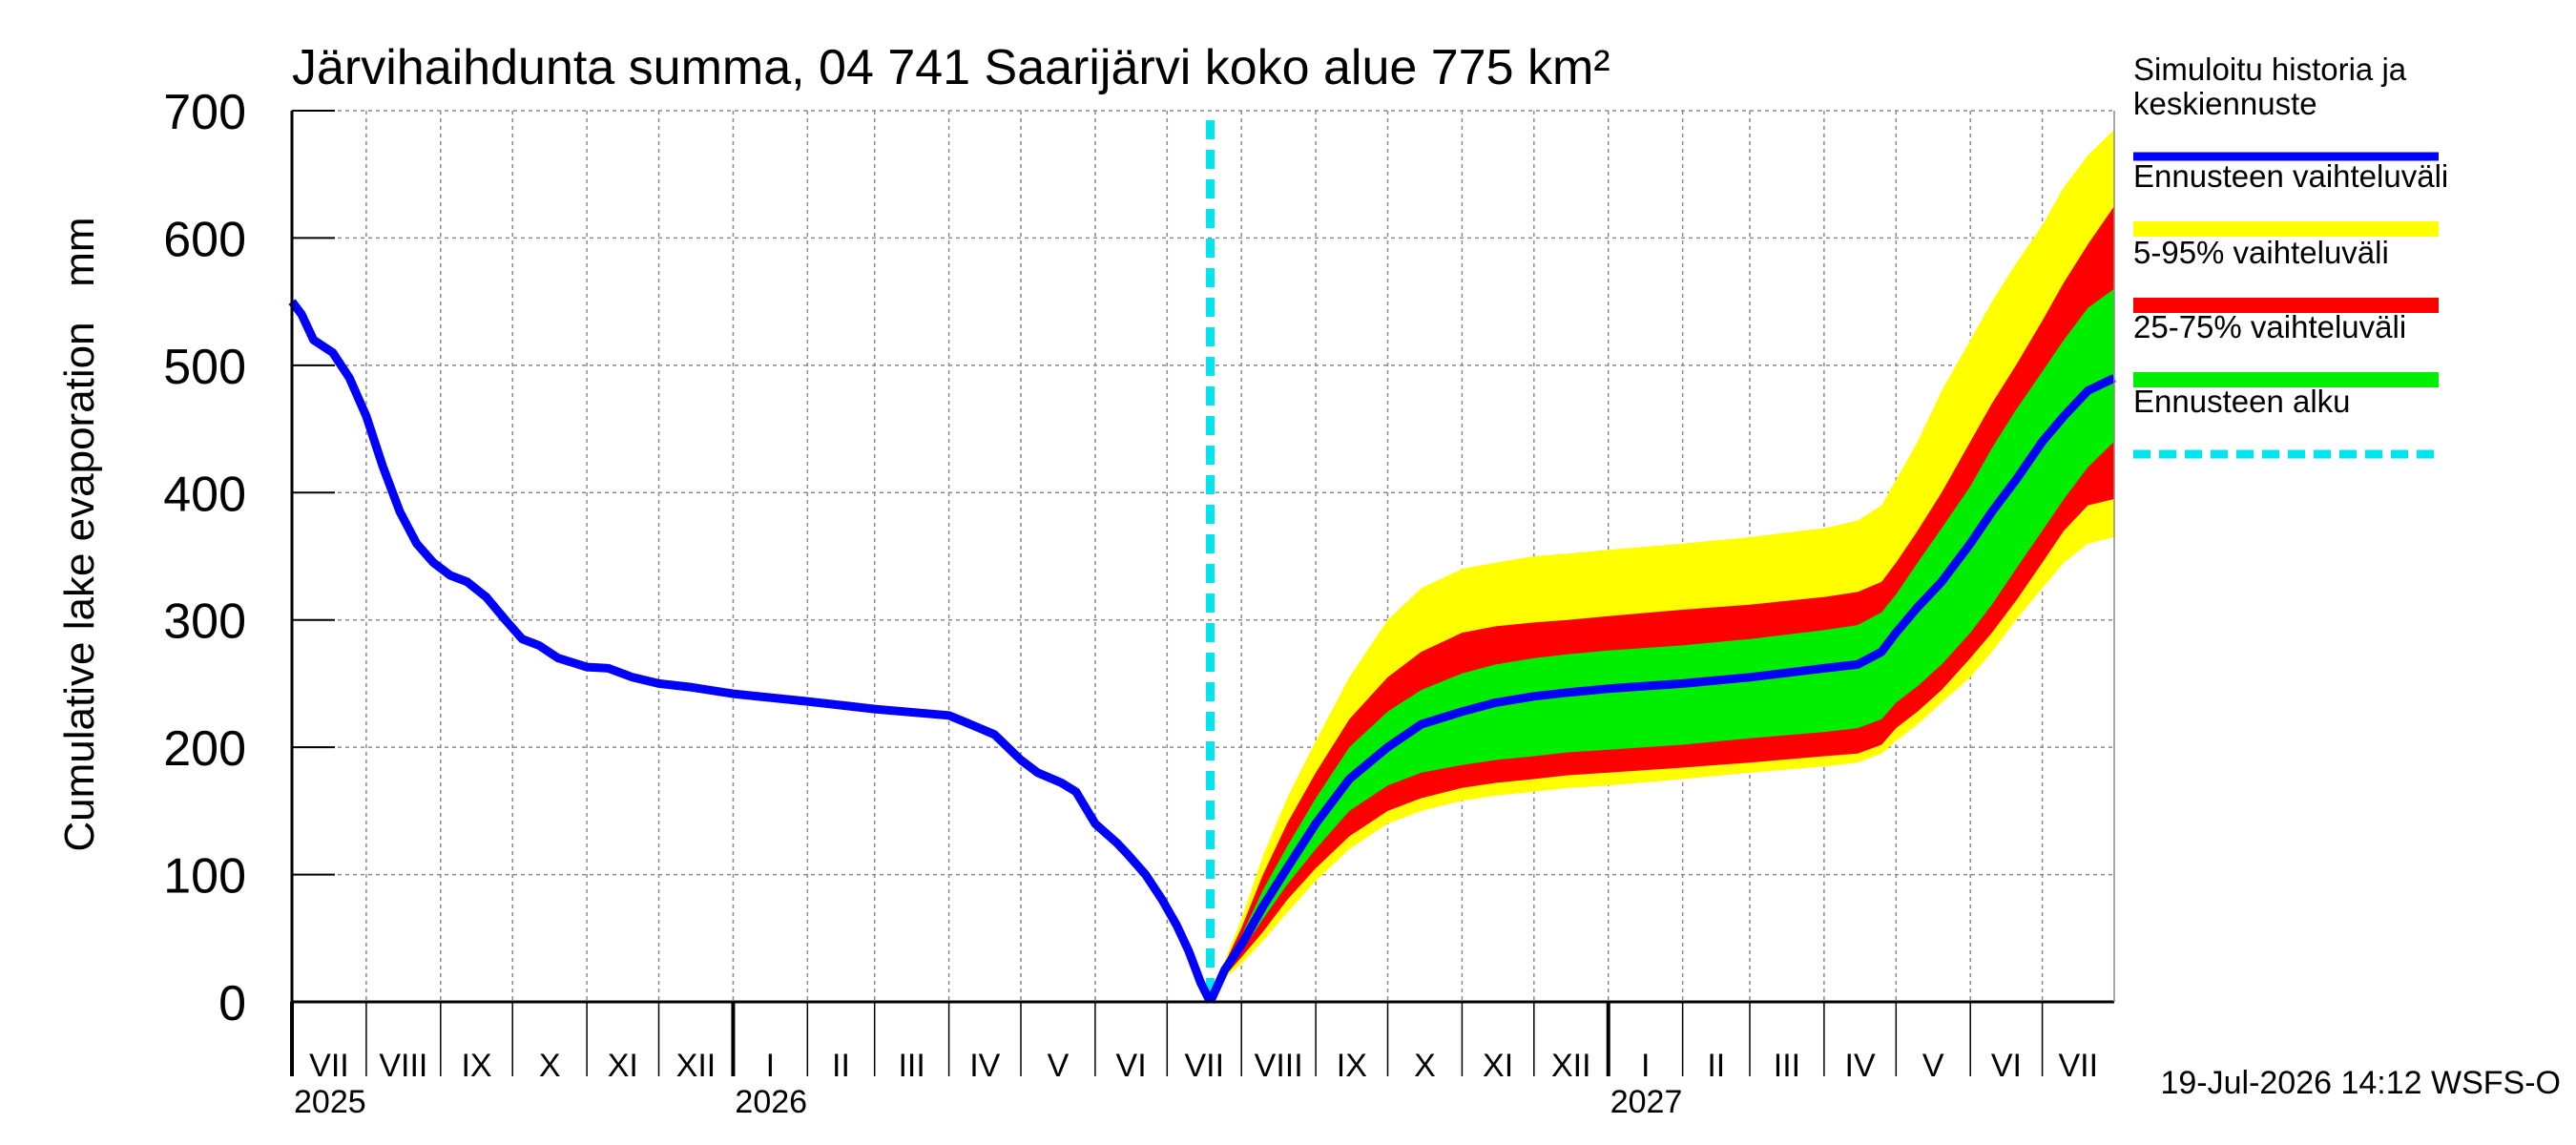 Image resolution: width=2576 pixels, height=1145 pixels. What do you see at coordinates (204, 622) in the screenshot?
I see `y-tick-label: 300` at bounding box center [204, 622].